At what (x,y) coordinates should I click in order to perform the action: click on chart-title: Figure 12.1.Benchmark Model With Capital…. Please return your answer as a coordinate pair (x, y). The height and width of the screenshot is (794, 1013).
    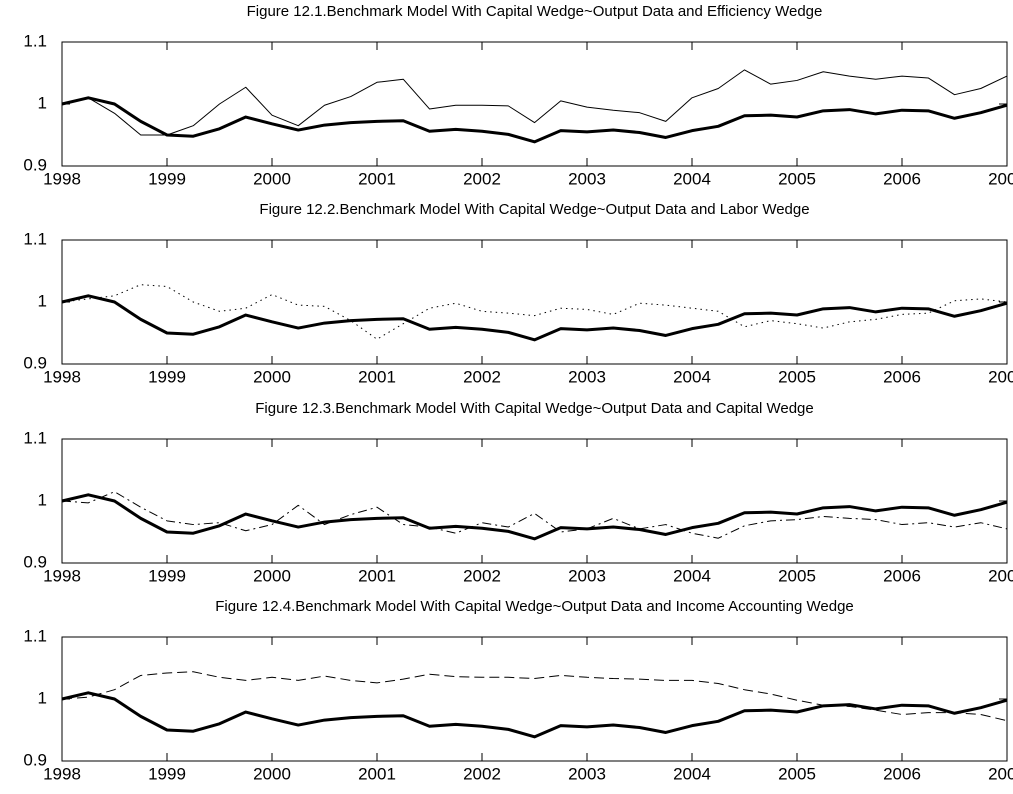
    Looking at the image, I should click on (535, 11).